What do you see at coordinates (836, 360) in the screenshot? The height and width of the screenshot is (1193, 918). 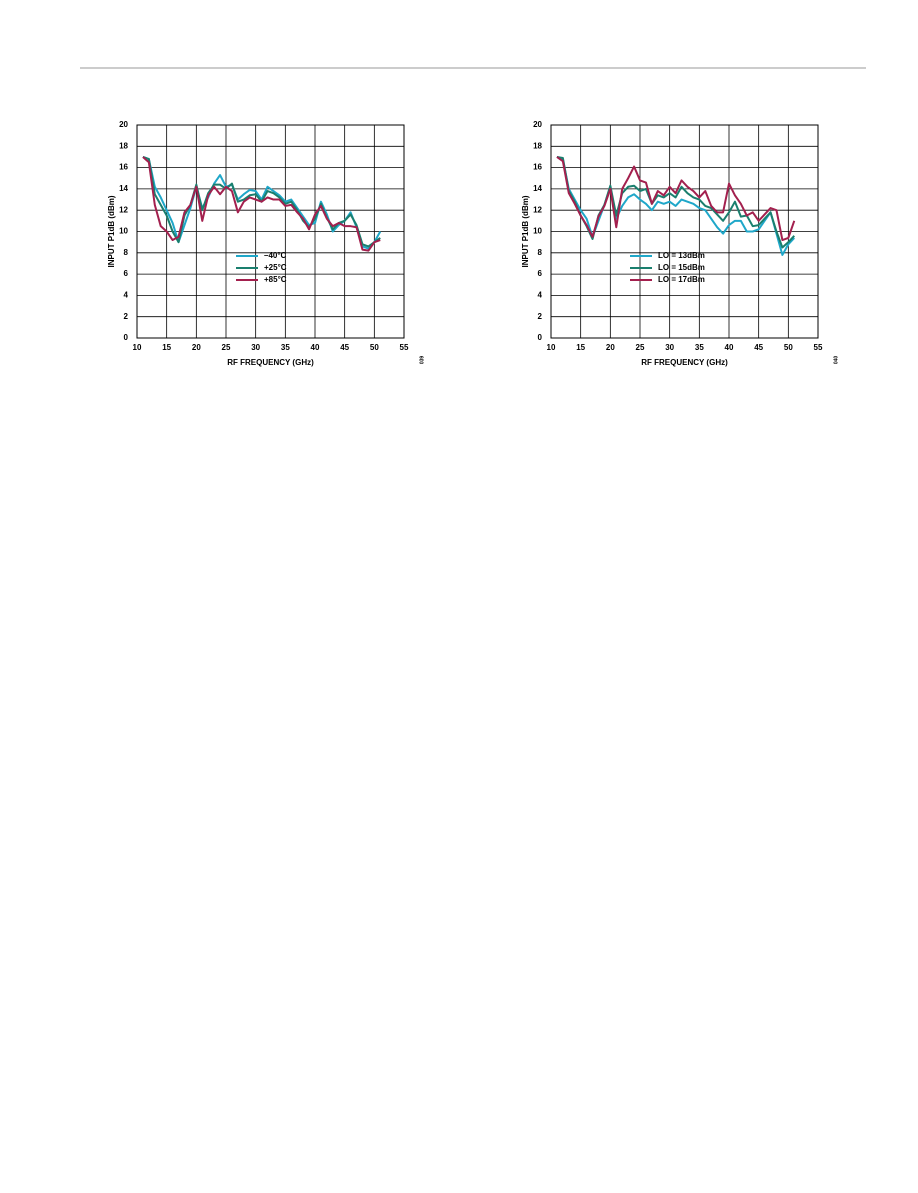 I see `figure-id: 040` at bounding box center [836, 360].